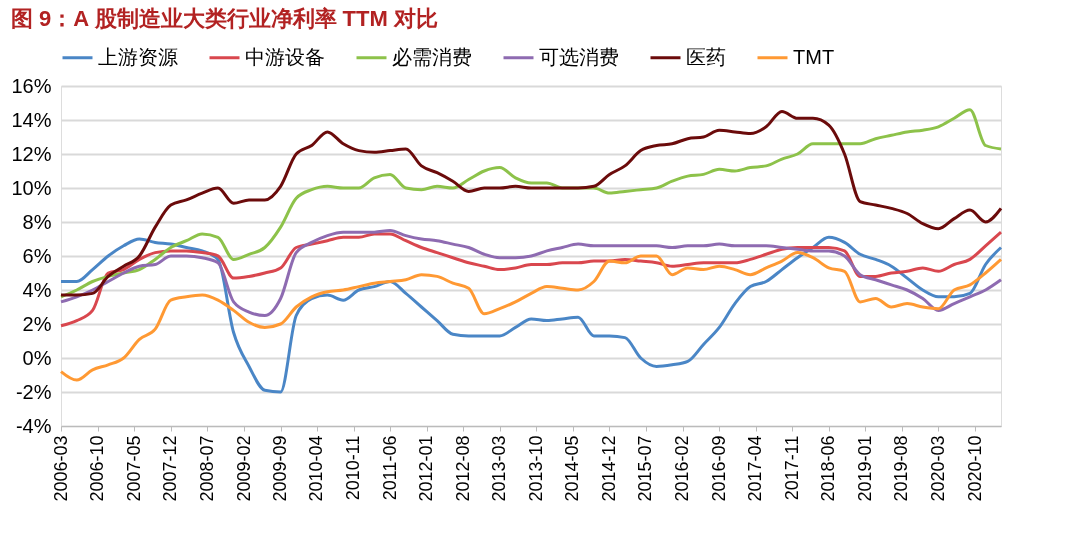  What do you see at coordinates (864, 468) in the screenshot?
I see `x-tick-label: 2019-01` at bounding box center [864, 468].